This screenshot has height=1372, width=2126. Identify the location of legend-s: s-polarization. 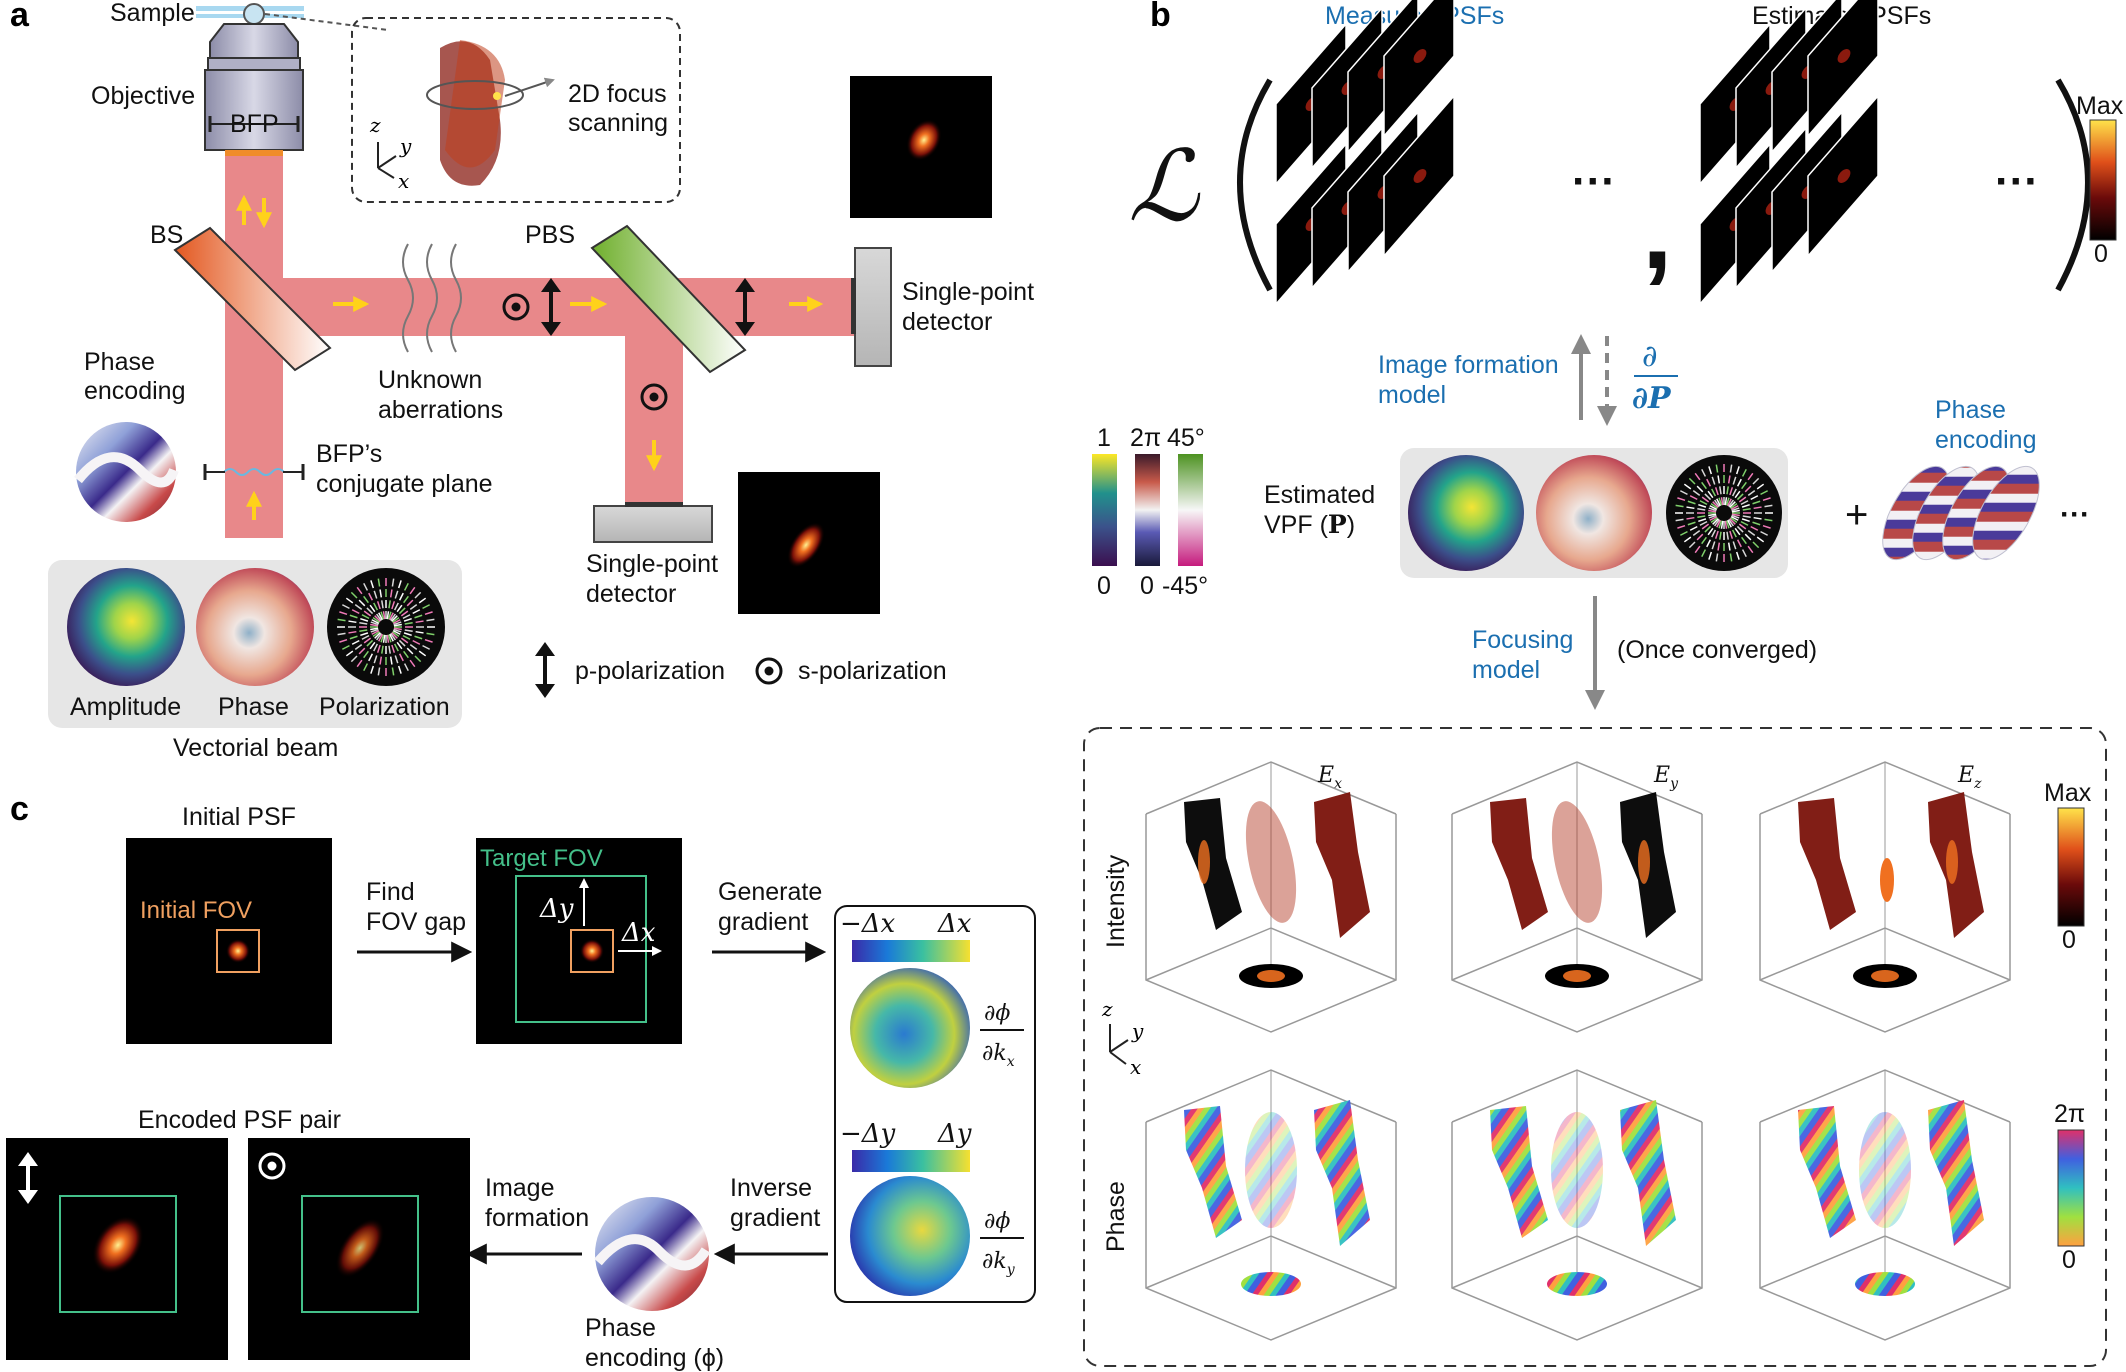
(872, 671).